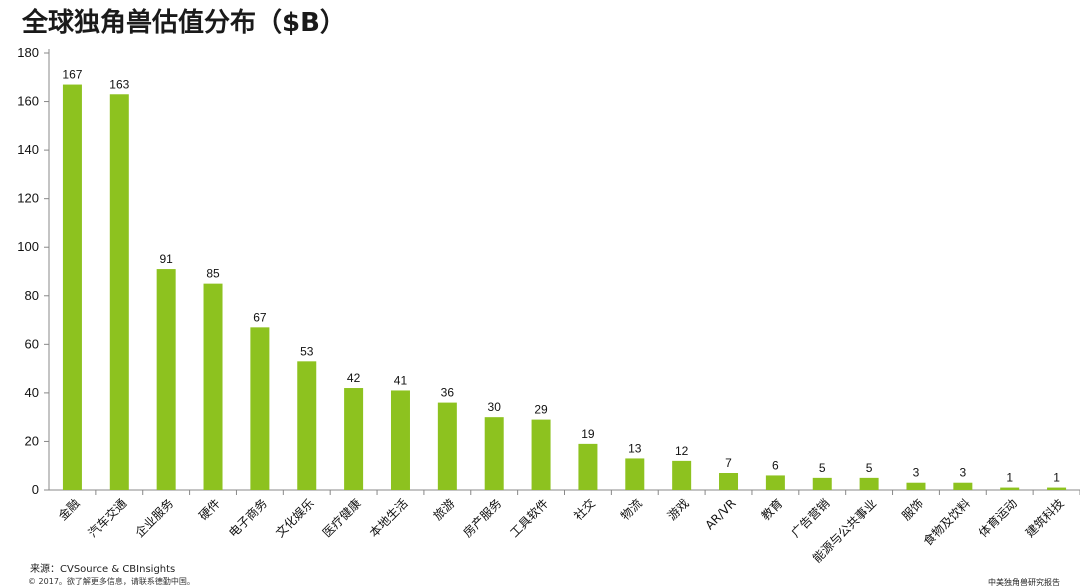 The height and width of the screenshot is (588, 1080). I want to click on value-label: 19, so click(588, 434).